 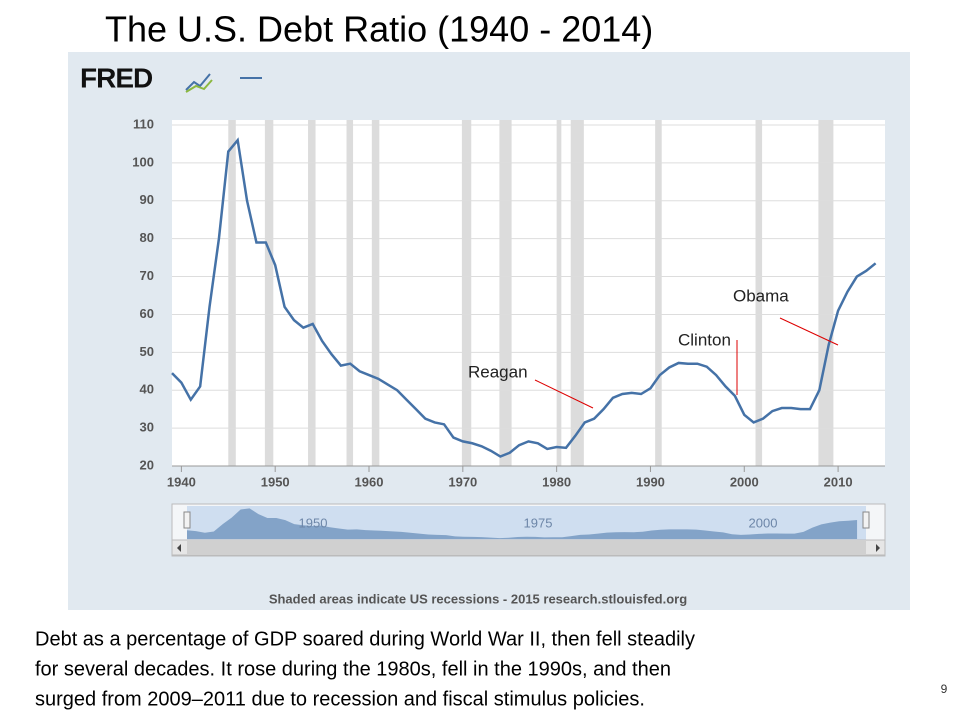 I want to click on y-tick-label: 50, so click(x=147, y=351).